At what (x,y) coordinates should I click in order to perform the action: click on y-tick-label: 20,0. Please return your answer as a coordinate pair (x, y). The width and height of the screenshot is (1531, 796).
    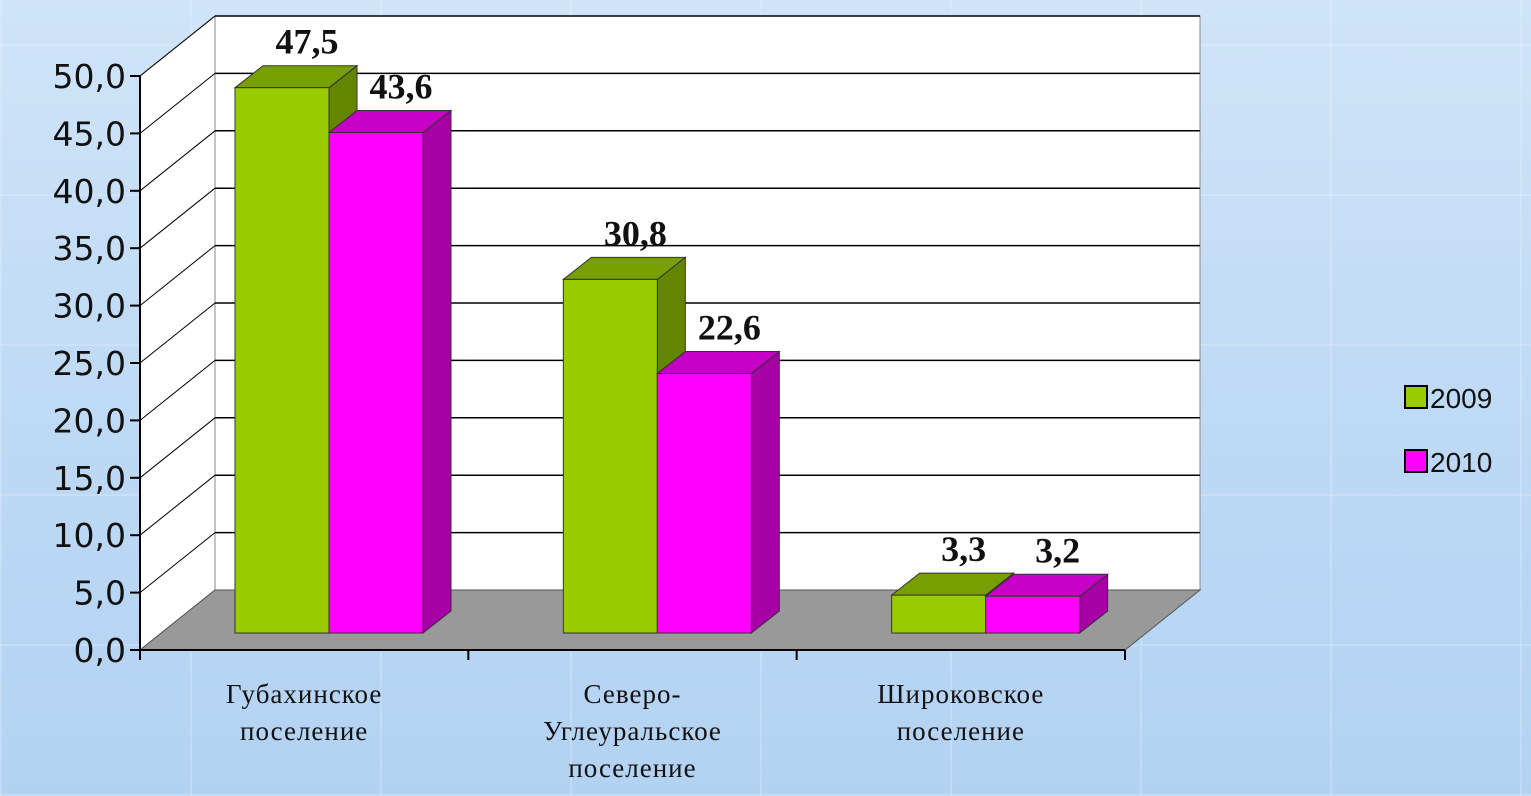
    Looking at the image, I should click on (89, 420).